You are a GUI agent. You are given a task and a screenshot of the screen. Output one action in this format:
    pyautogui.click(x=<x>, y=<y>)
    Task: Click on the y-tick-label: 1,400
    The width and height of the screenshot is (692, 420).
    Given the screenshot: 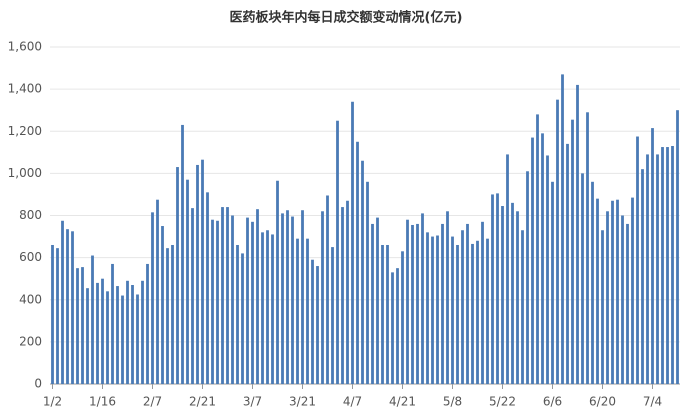 What is the action you would take?
    pyautogui.click(x=25, y=89)
    